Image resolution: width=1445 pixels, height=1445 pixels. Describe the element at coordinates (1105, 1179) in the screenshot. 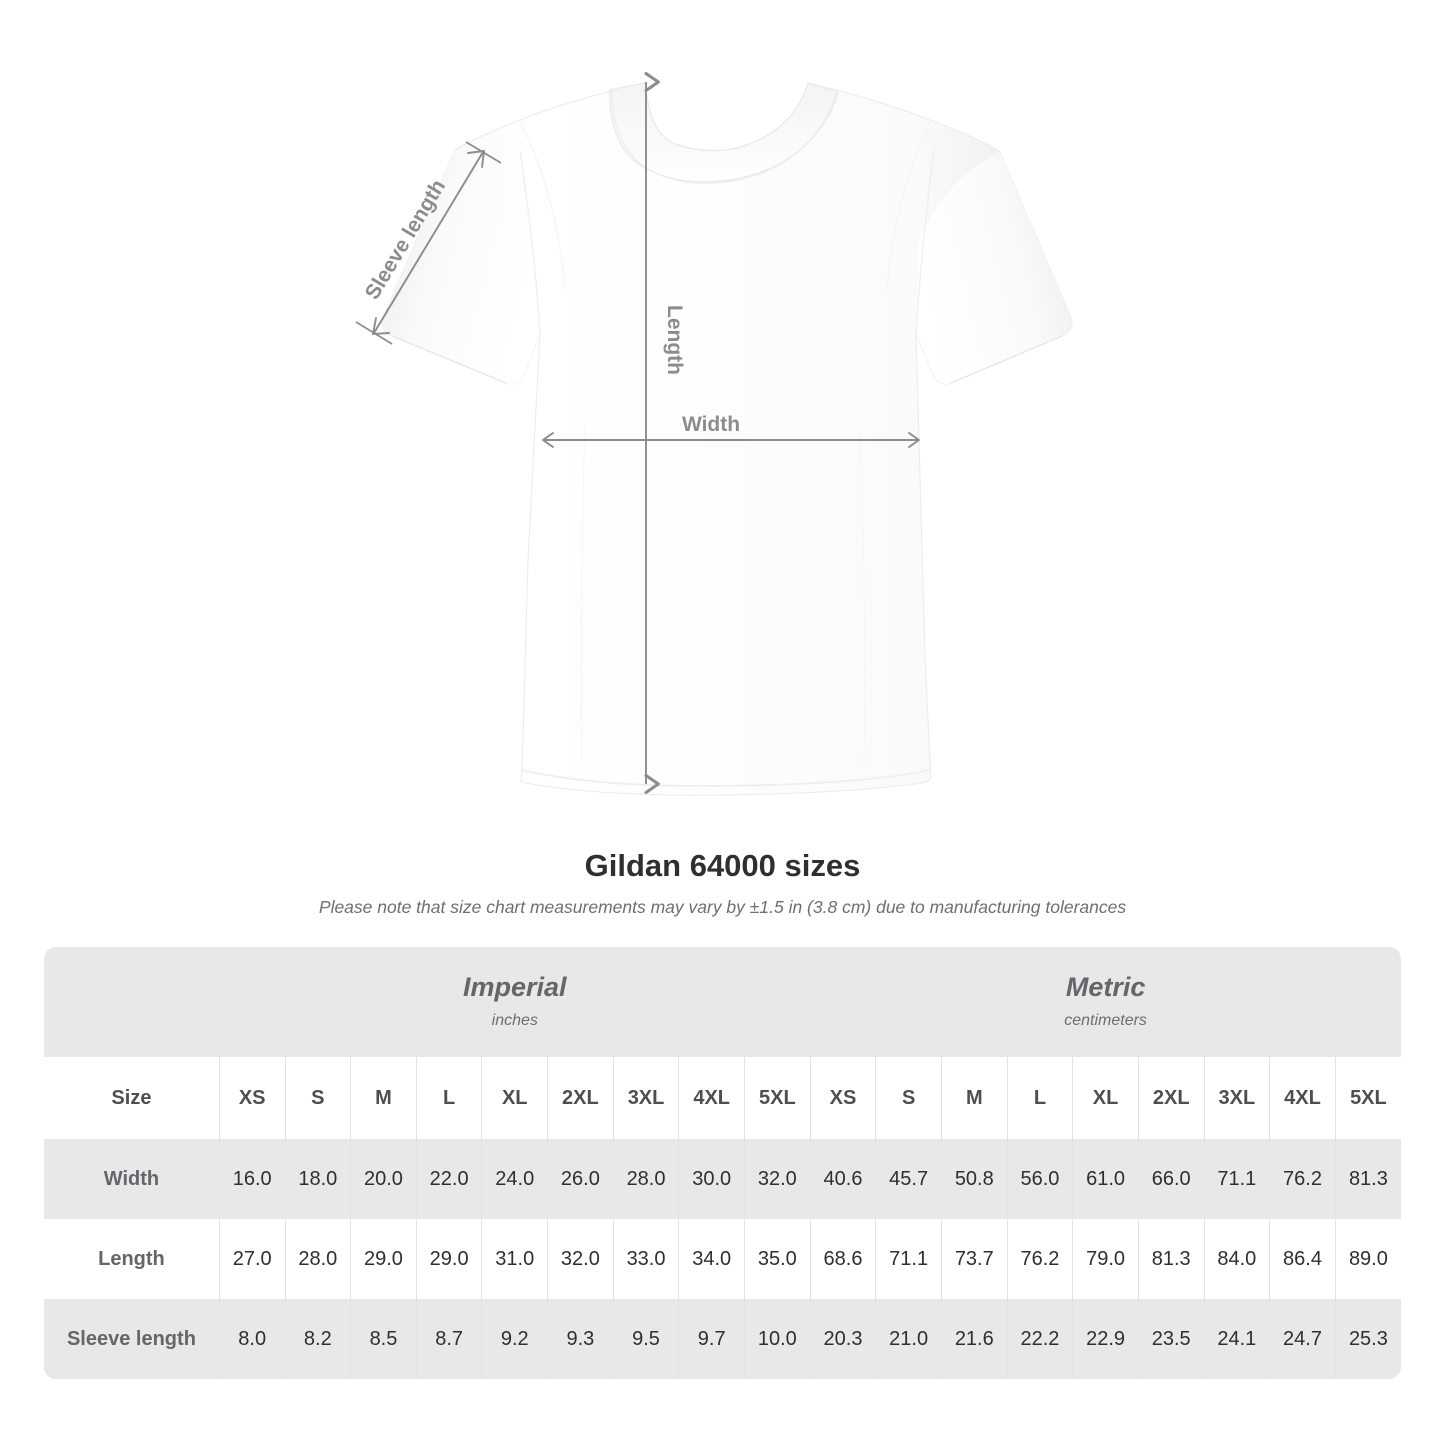

I see `cell-width-metric-xl: 61.0` at that location.